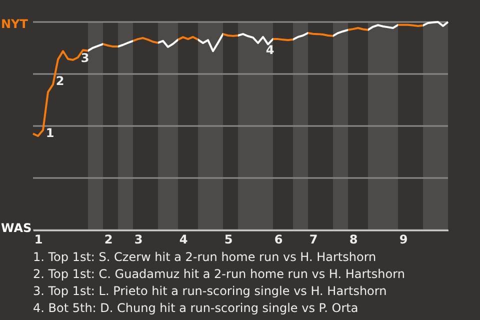  Describe the element at coordinates (219, 274) in the screenshot. I see `text: 2. Top 1st: C. Guadamuz hit a 2-run home run vs H. Hartshorn` at that location.